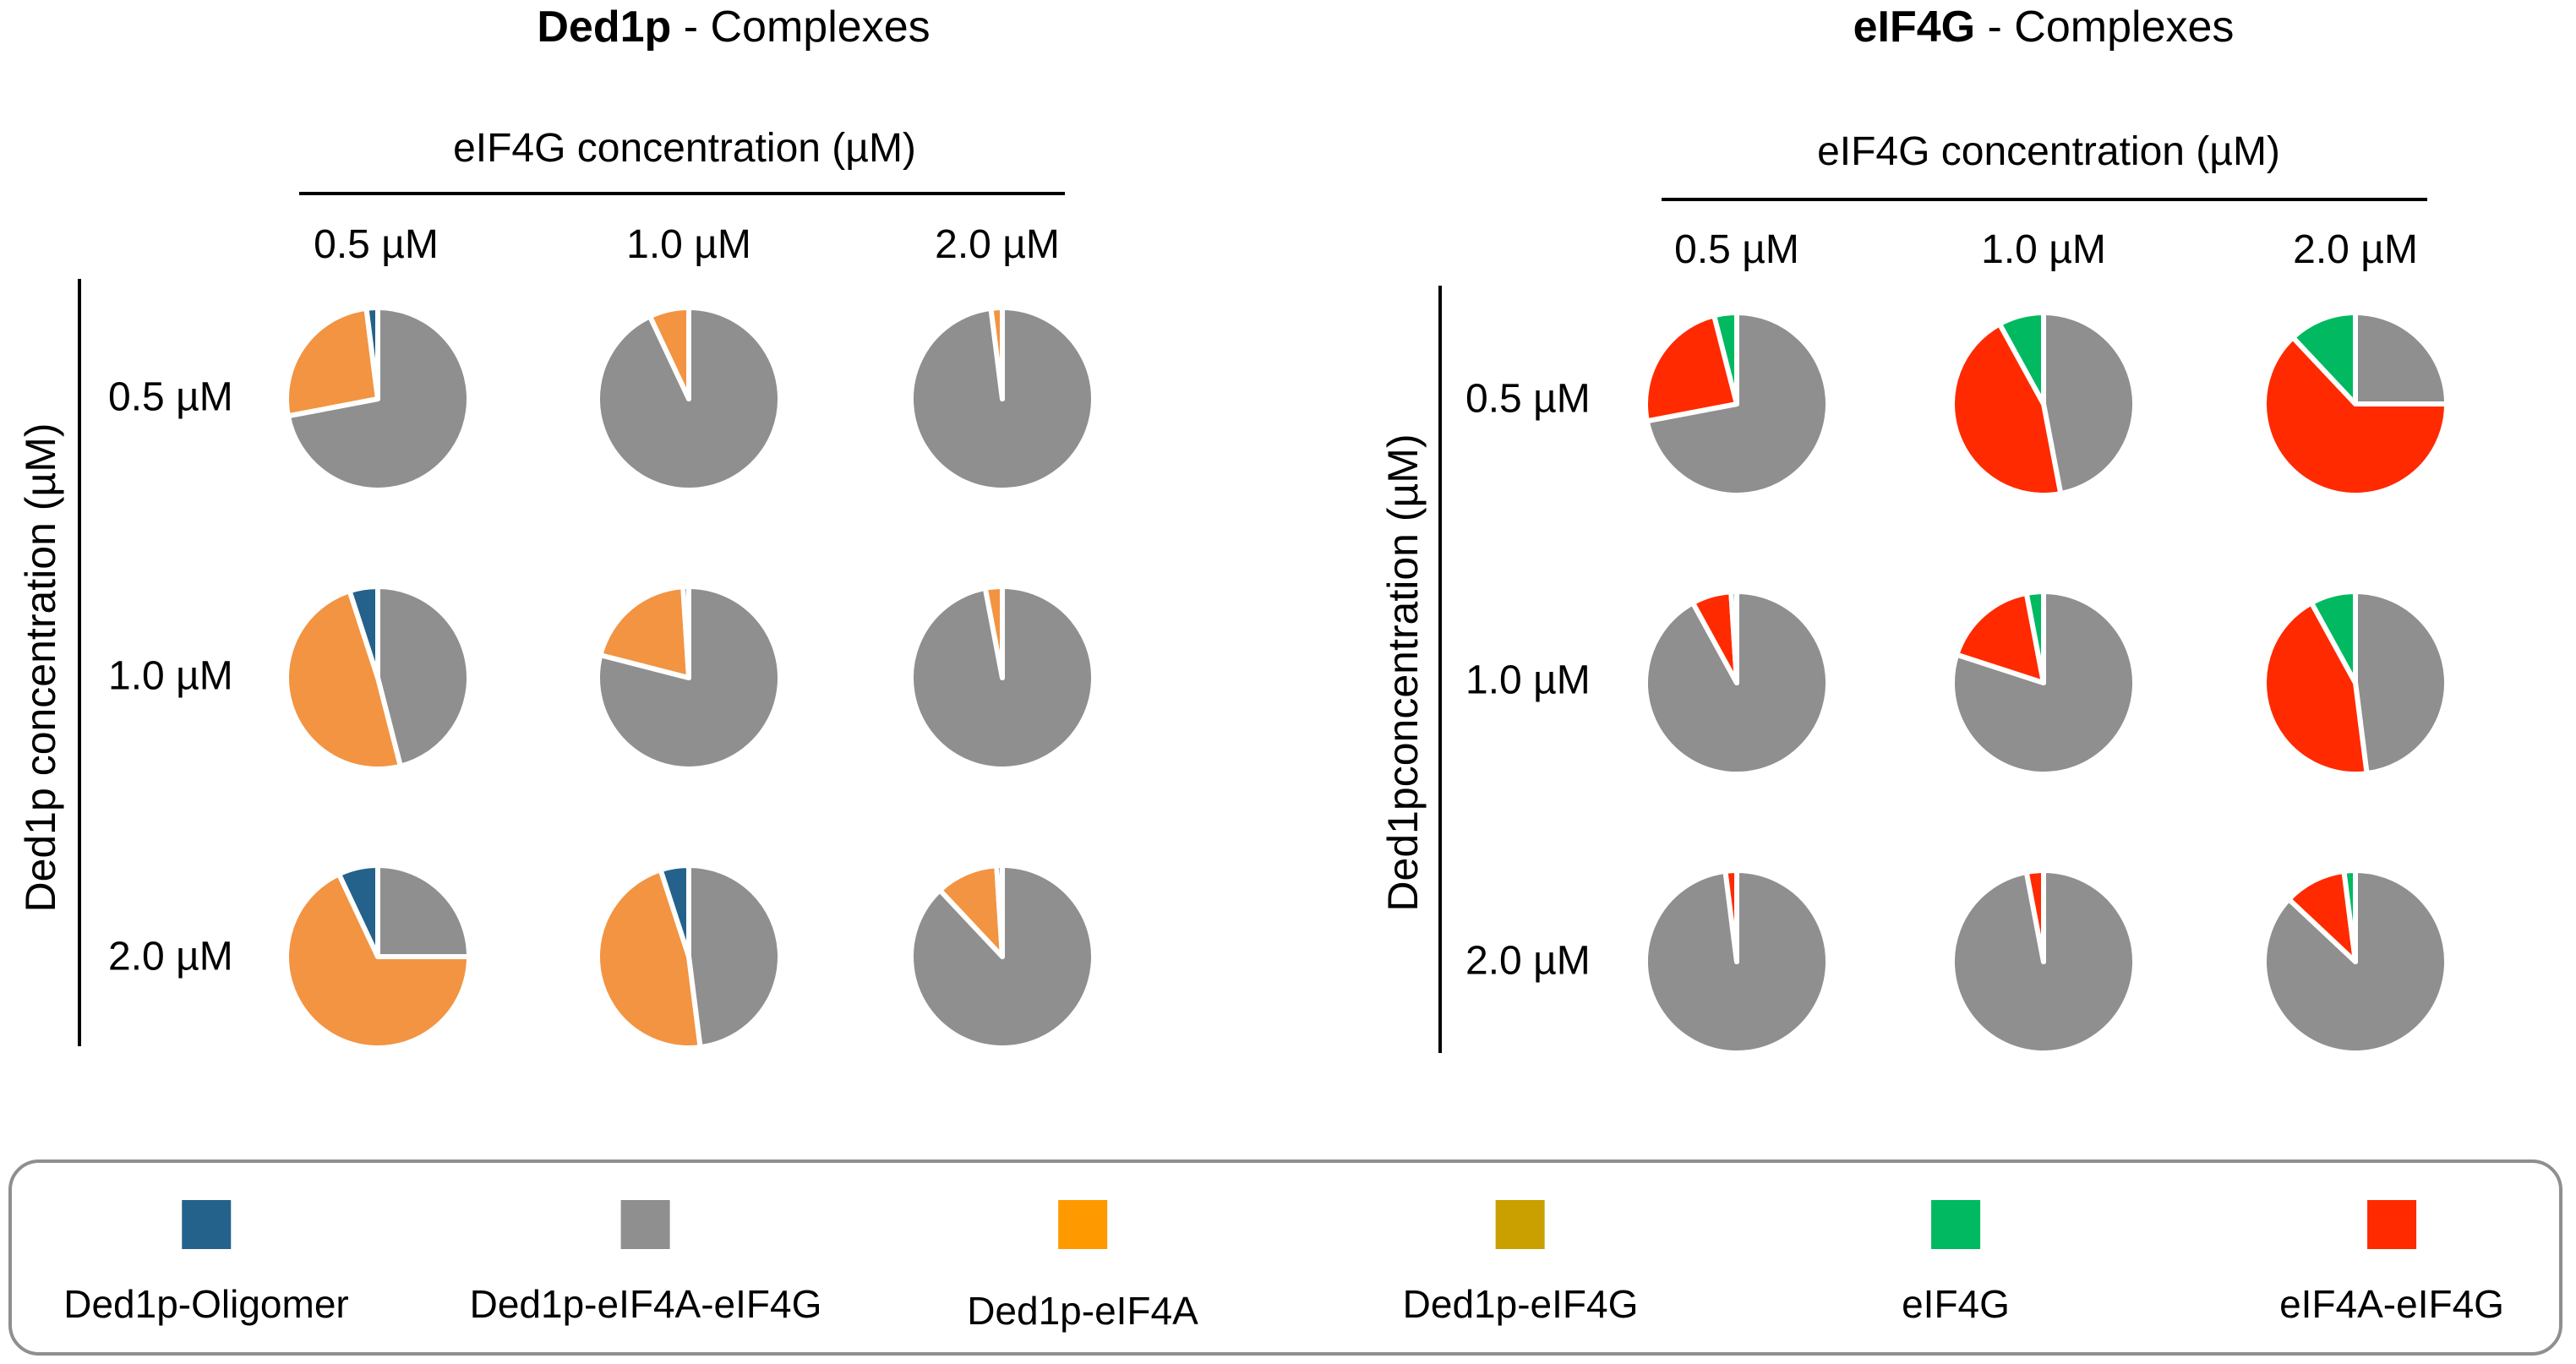  What do you see at coordinates (1403, 673) in the screenshot?
I see `y-axis-title-right: Ded1pconcentration (µM)` at bounding box center [1403, 673].